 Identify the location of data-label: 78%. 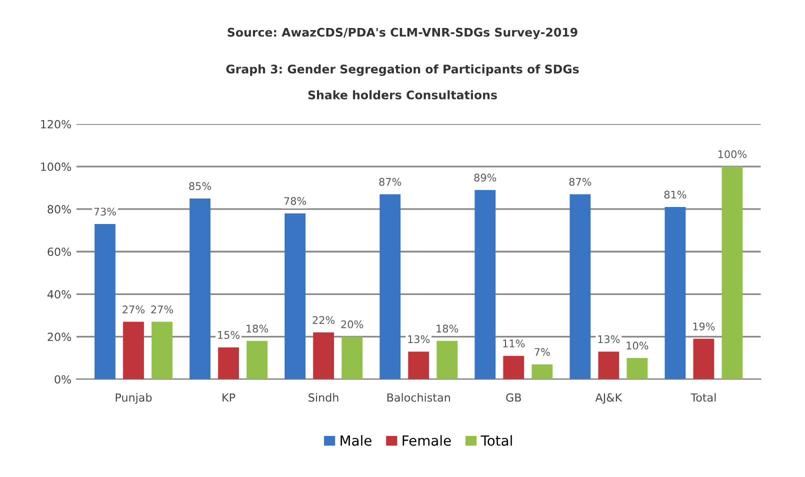
(295, 201).